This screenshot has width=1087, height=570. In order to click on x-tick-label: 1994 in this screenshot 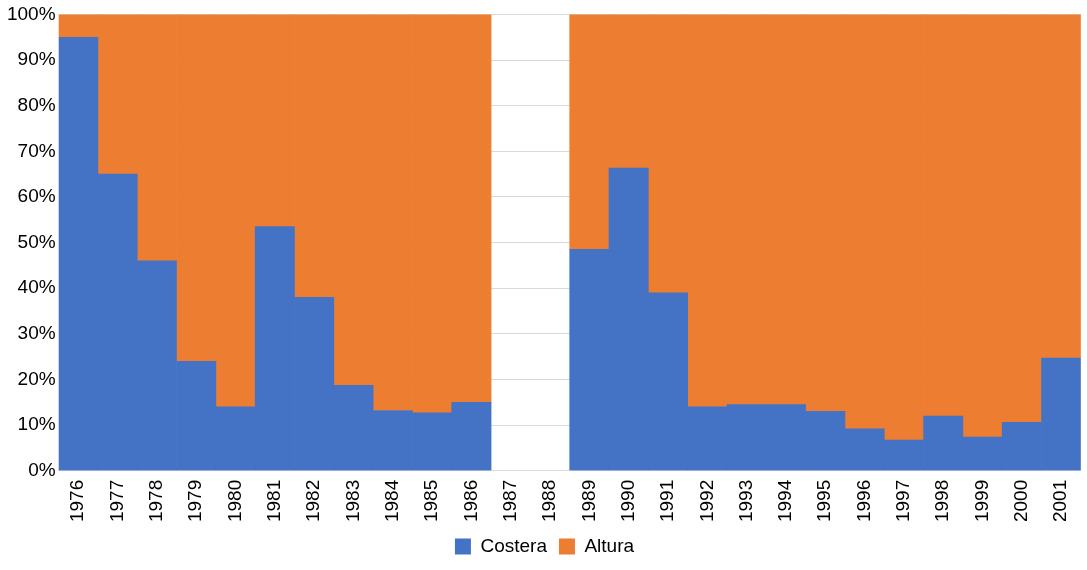, I will do `click(785, 501)`.